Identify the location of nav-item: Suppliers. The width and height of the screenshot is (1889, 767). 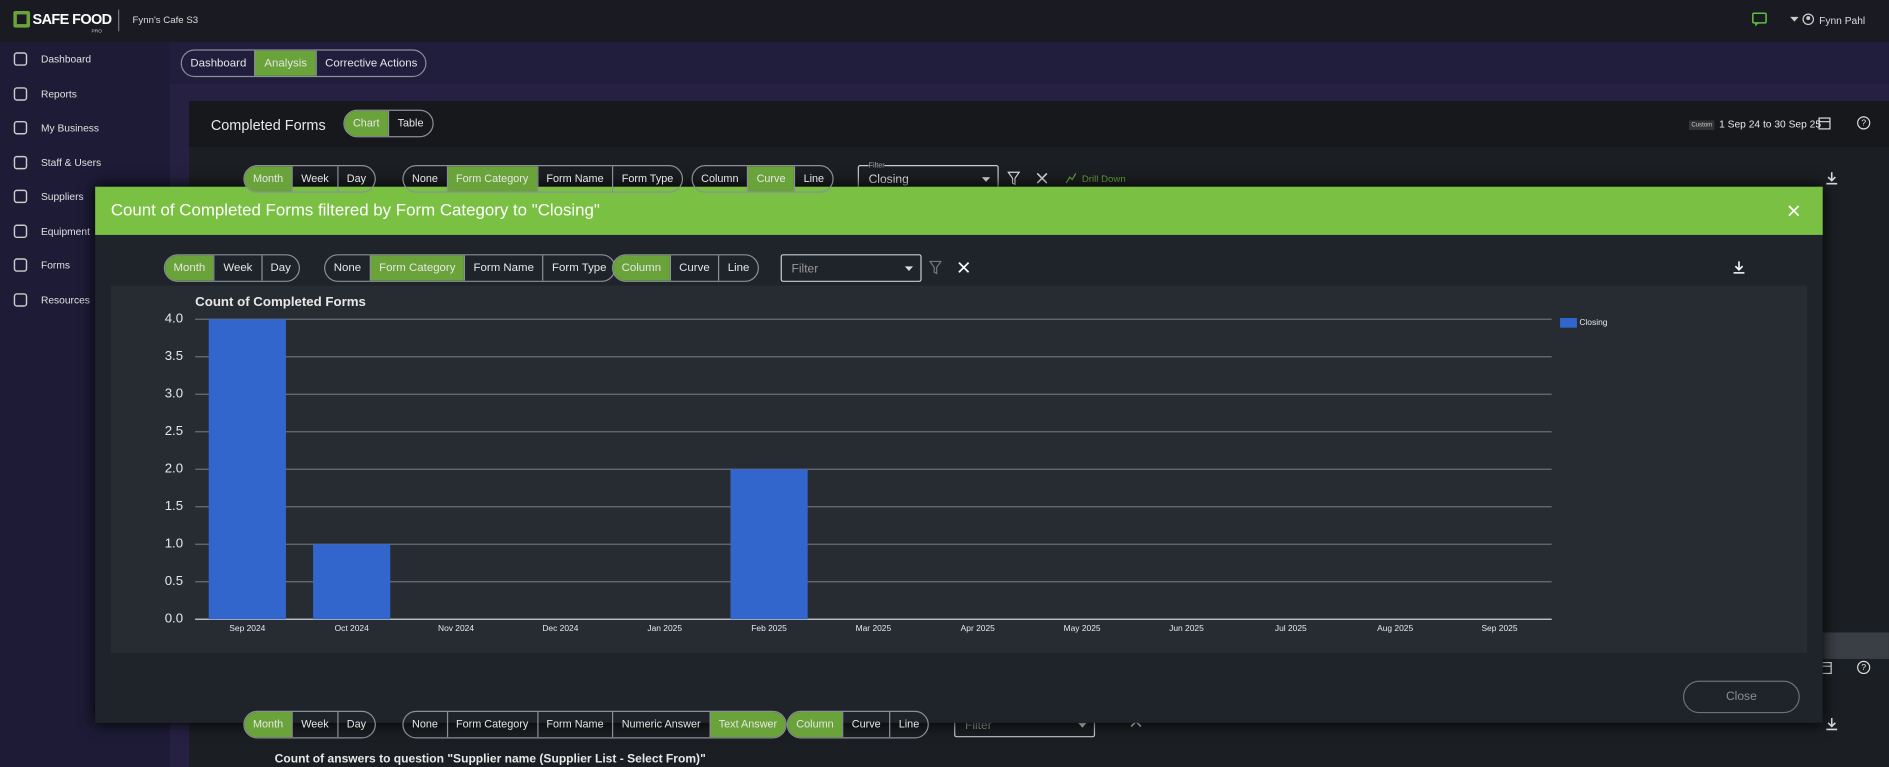
(62, 196).